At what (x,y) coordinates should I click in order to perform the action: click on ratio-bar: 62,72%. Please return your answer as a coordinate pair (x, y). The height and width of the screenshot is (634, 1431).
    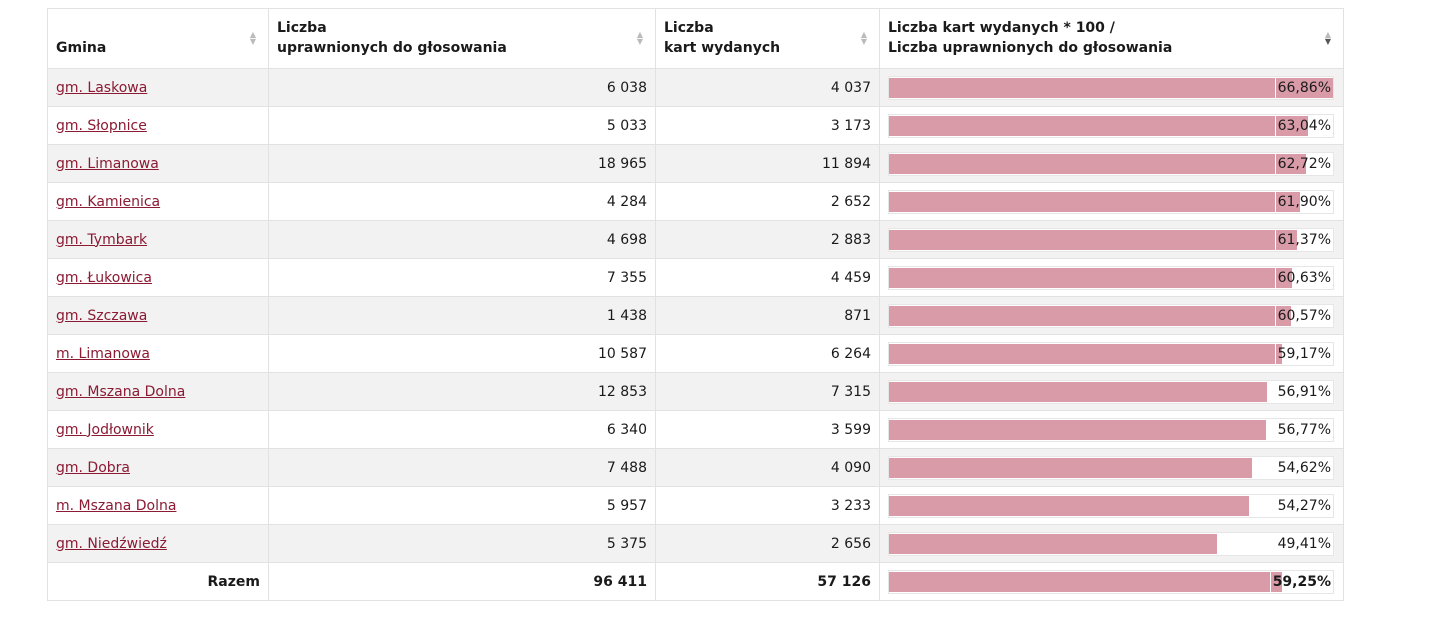
    Looking at the image, I should click on (1111, 163).